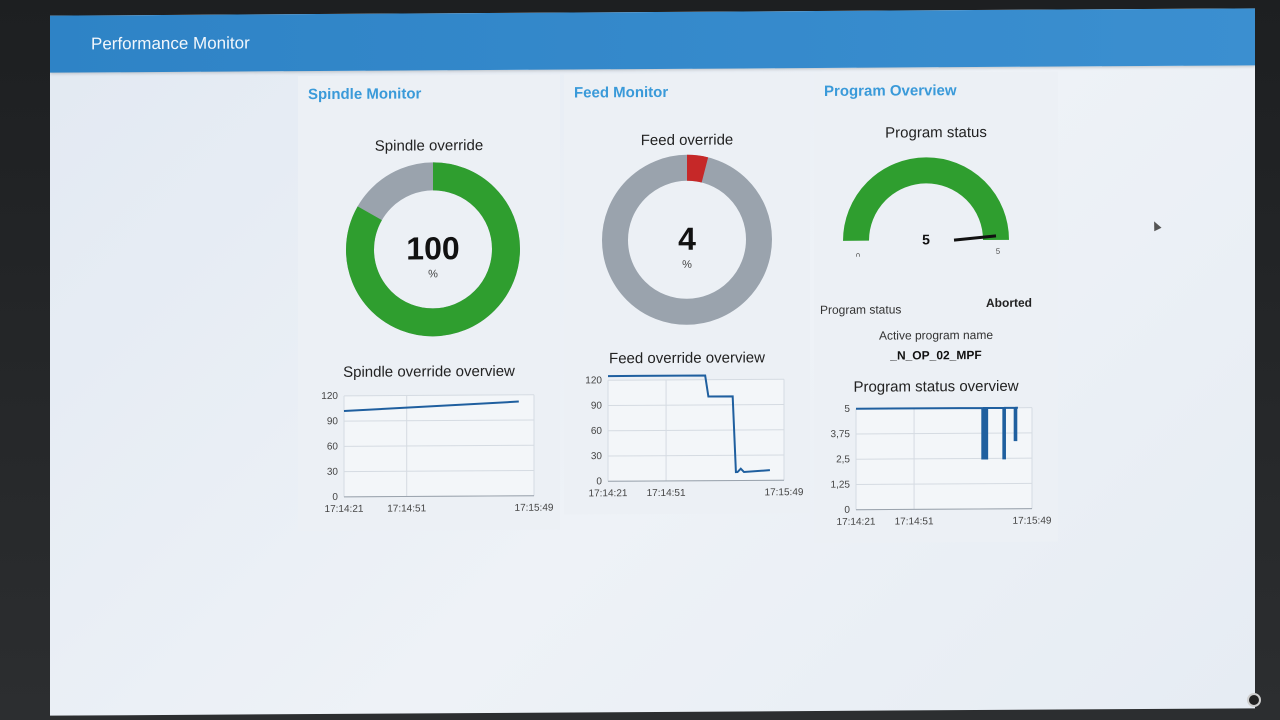  What do you see at coordinates (890, 91) in the screenshot?
I see `program-heading: Program Overview` at bounding box center [890, 91].